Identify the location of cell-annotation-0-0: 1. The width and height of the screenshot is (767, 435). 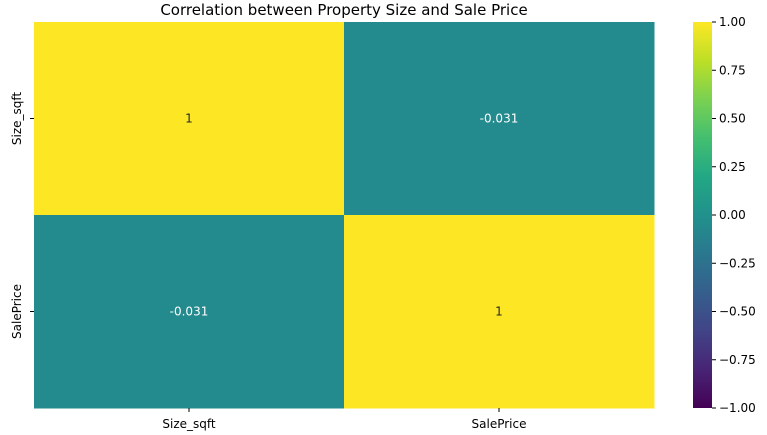
(189, 119).